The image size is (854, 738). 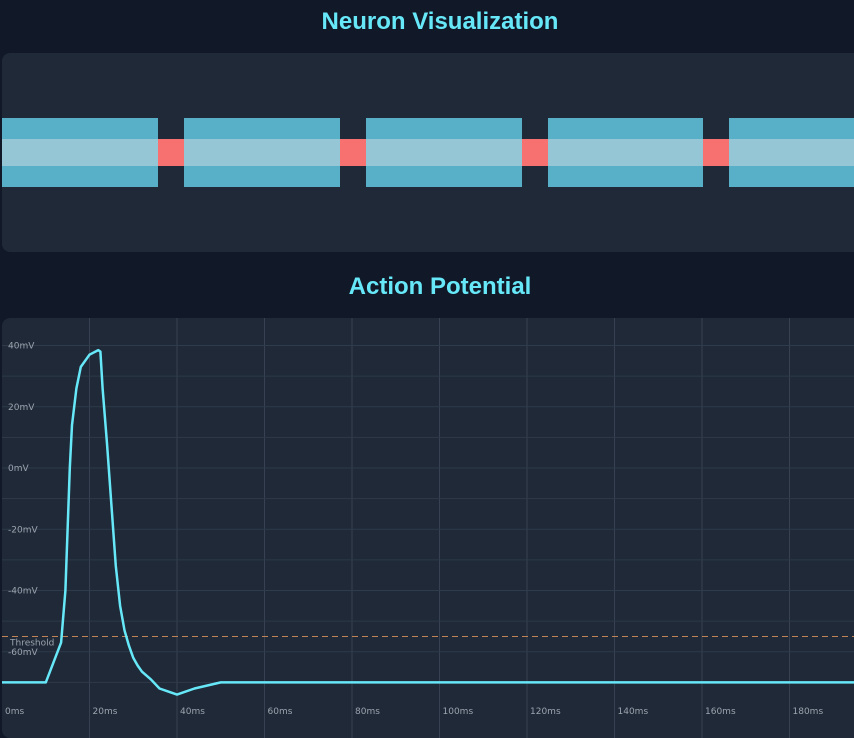 What do you see at coordinates (23, 653) in the screenshot?
I see `y-tick-label: -60mV` at bounding box center [23, 653].